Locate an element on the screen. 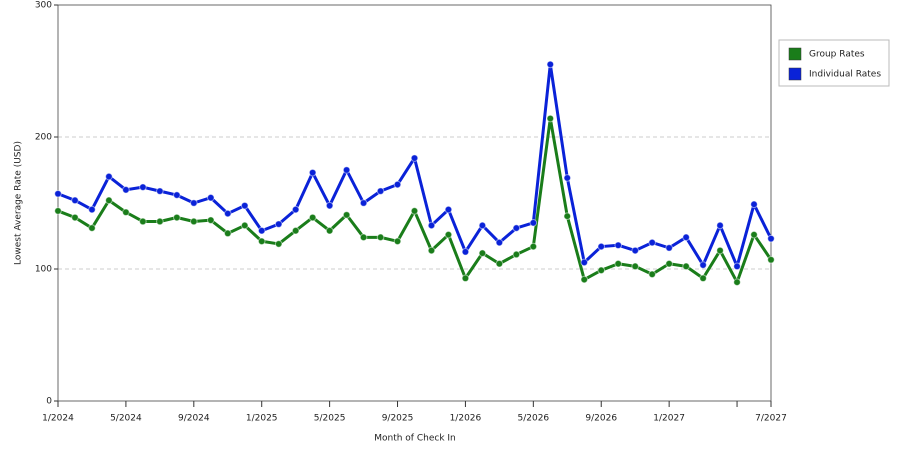 Image resolution: width=900 pixels, height=450 pixels. legend-label: Group Rates is located at coordinates (837, 55).